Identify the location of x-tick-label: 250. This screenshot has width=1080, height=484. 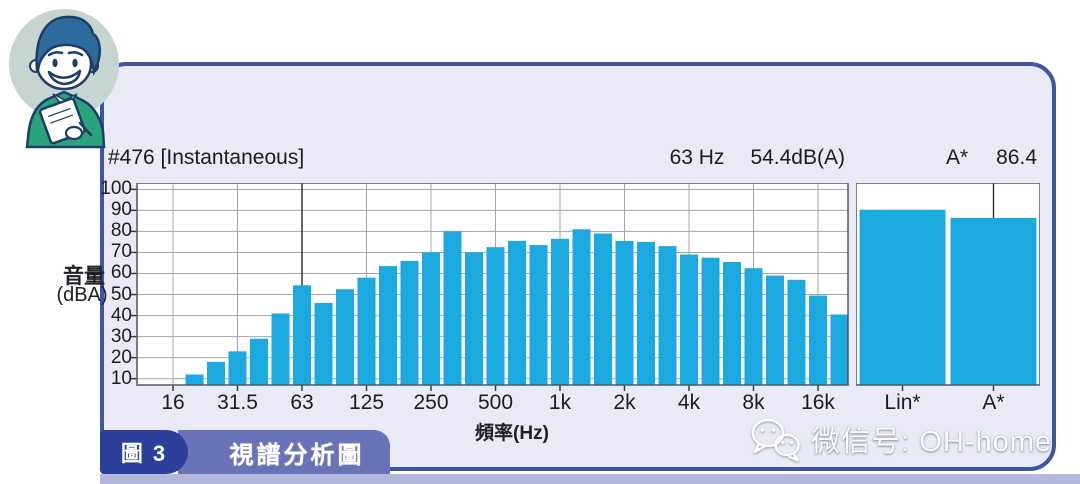
(431, 402).